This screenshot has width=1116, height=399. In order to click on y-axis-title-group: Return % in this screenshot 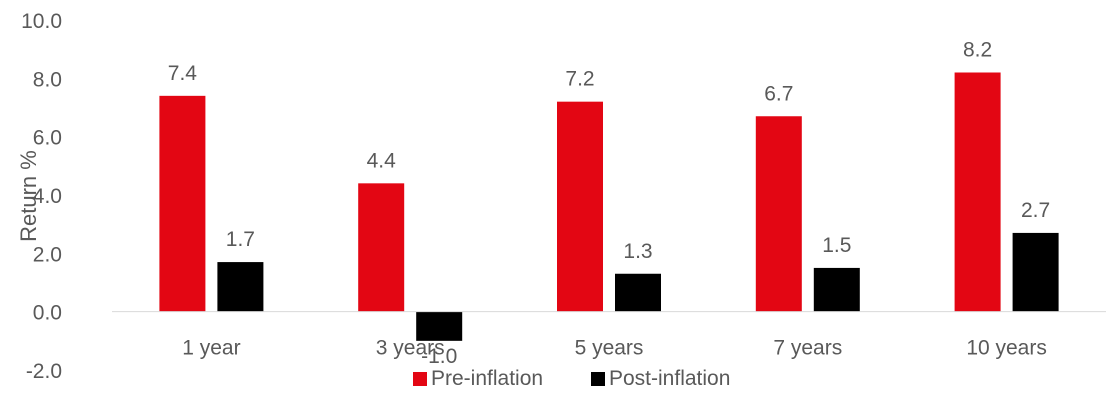, I will do `click(28, 196)`.